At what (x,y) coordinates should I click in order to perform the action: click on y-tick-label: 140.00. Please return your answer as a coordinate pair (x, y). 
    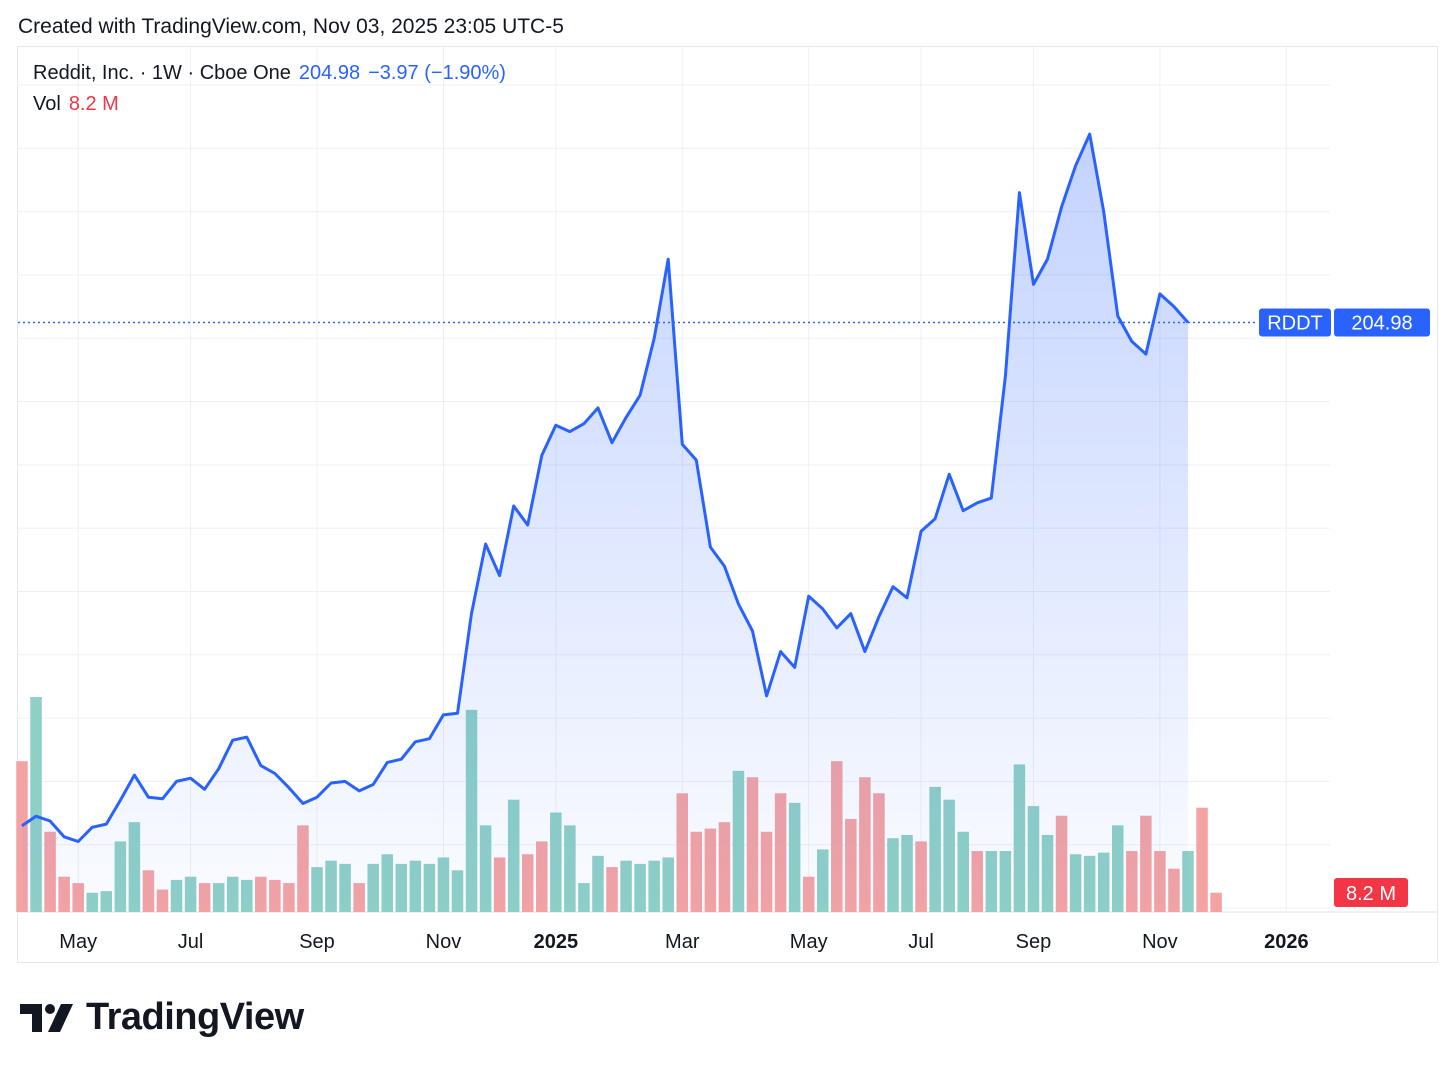
    Looking at the image, I should click on (1404, 529).